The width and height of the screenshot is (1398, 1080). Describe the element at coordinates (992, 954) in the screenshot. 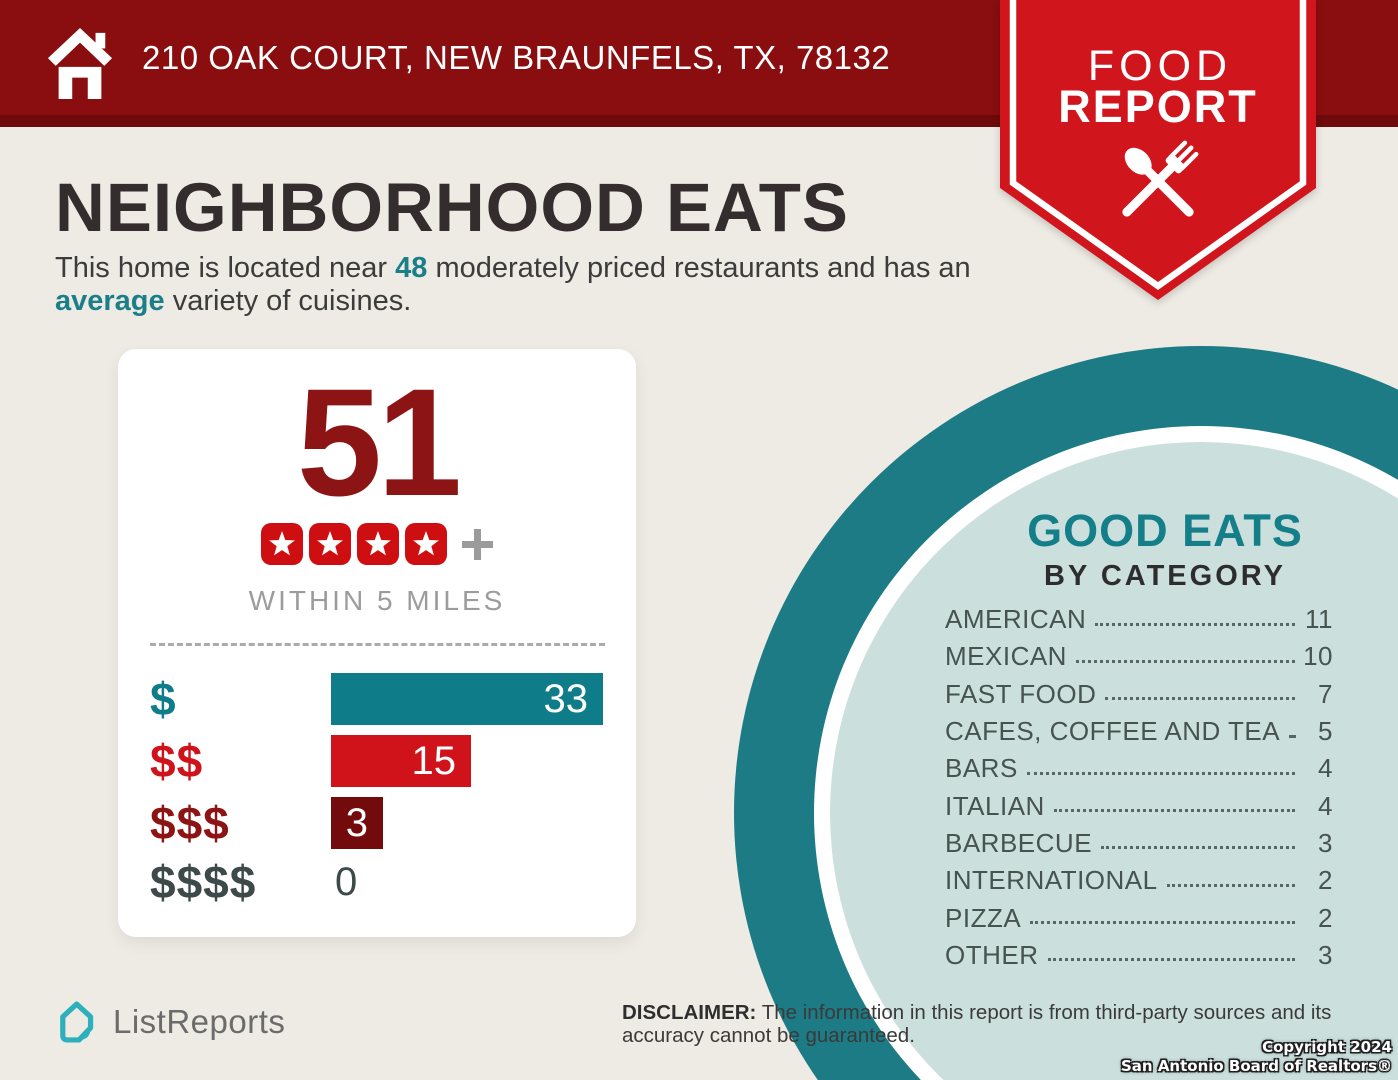

I see `category-label: OTHER` at that location.